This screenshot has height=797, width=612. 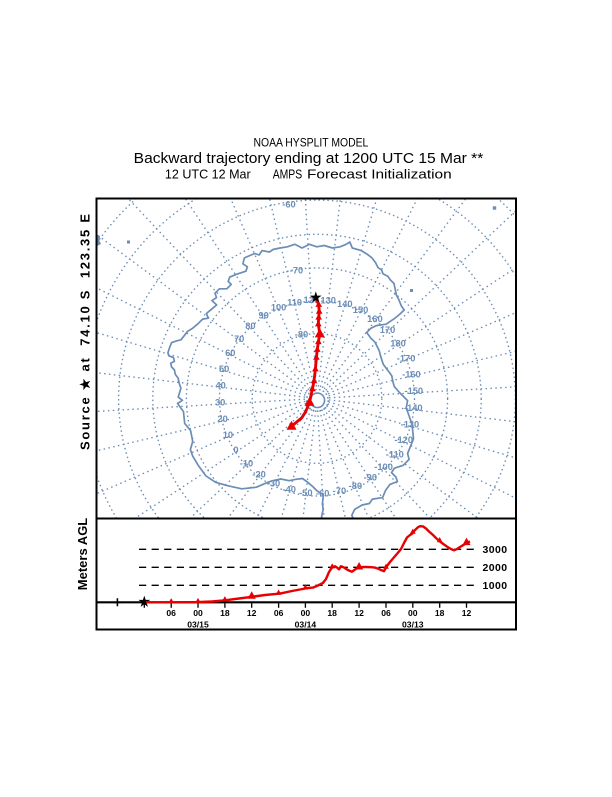 I want to click on svg-text: -120, so click(x=403, y=440).